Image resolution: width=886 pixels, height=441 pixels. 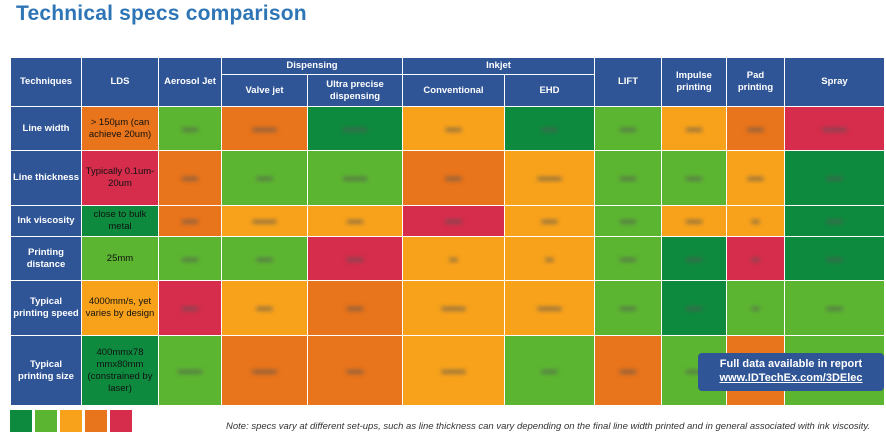 I want to click on header-valve-jet: Valve jet, so click(x=264, y=90).